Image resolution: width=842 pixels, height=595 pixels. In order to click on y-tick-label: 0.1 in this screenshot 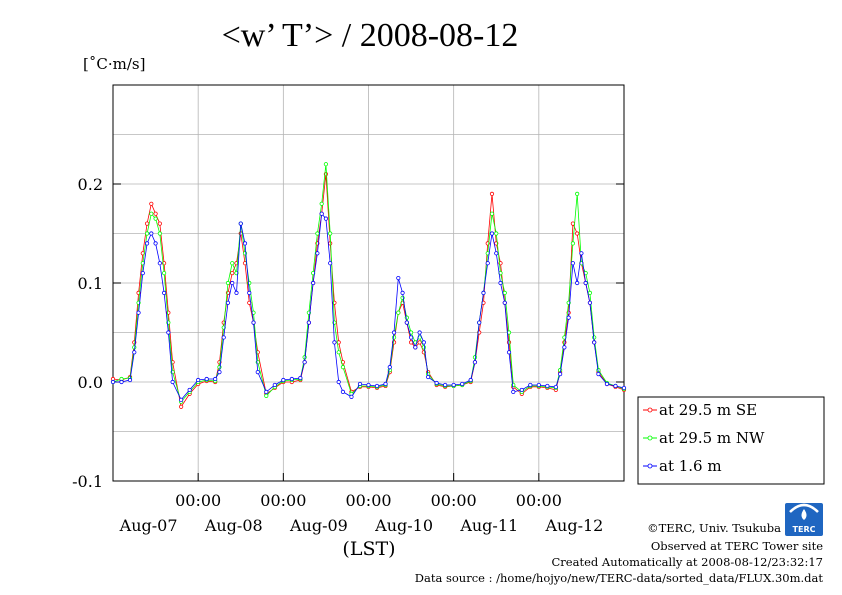, I will do `click(90, 283)`.